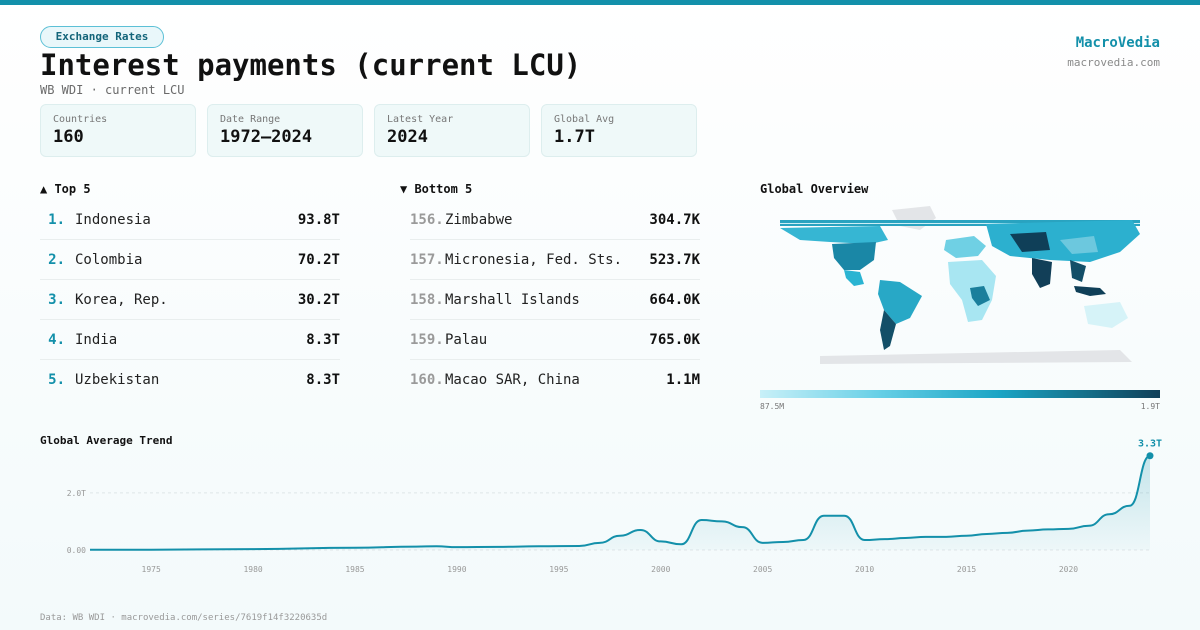 The height and width of the screenshot is (630, 1200). I want to click on top-accent-bar, so click(600, 2).